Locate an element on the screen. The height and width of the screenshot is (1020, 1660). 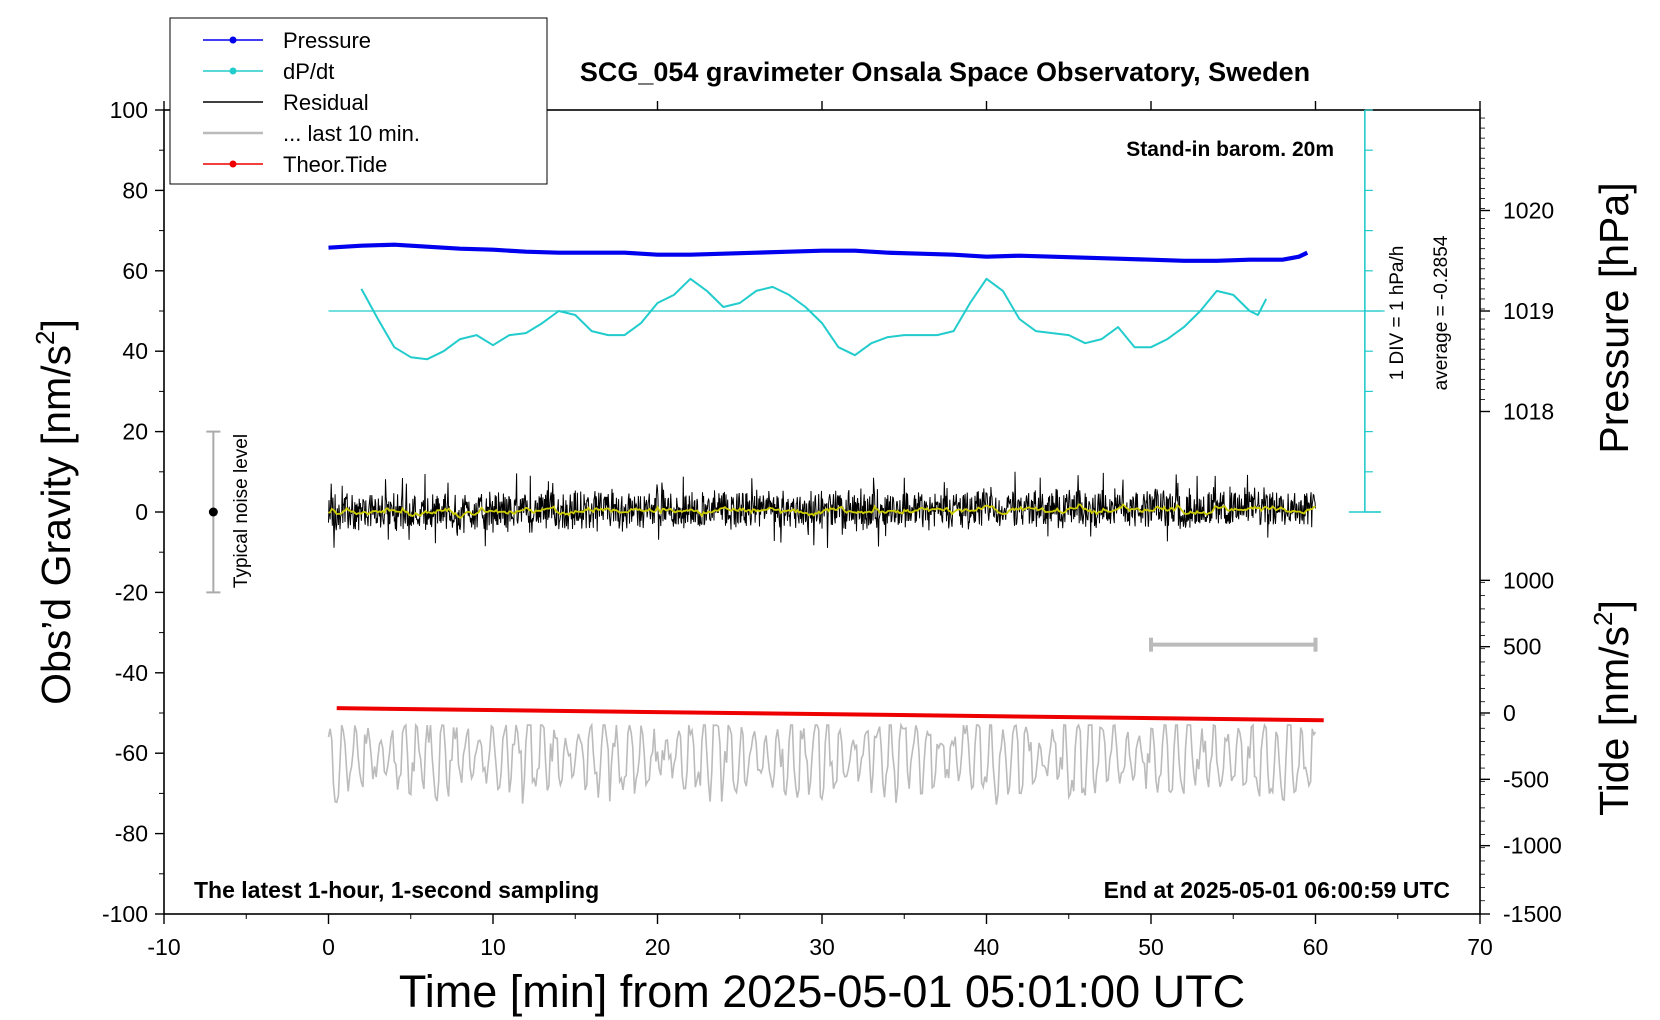
legend-frame is located at coordinates (358, 101).